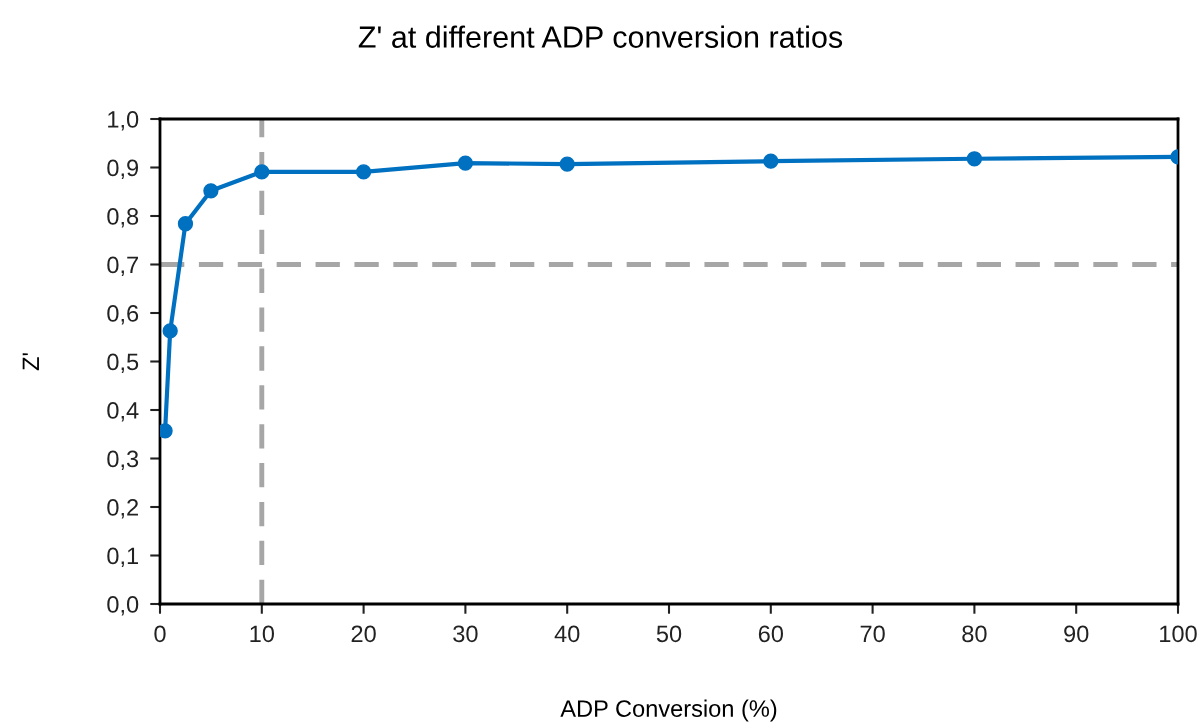 Image resolution: width=1201 pixels, height=728 pixels. Describe the element at coordinates (465, 634) in the screenshot. I see `x-tick-label: 30` at that location.